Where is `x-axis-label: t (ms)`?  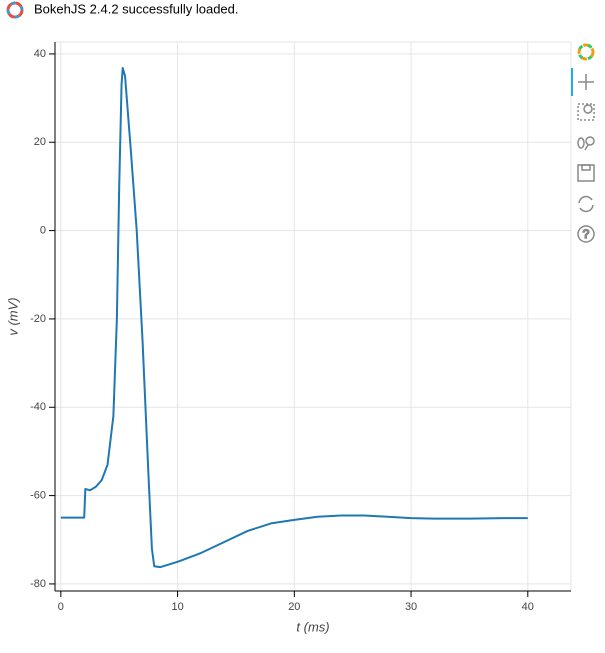
x-axis-label: t (ms) is located at coordinates (312, 626).